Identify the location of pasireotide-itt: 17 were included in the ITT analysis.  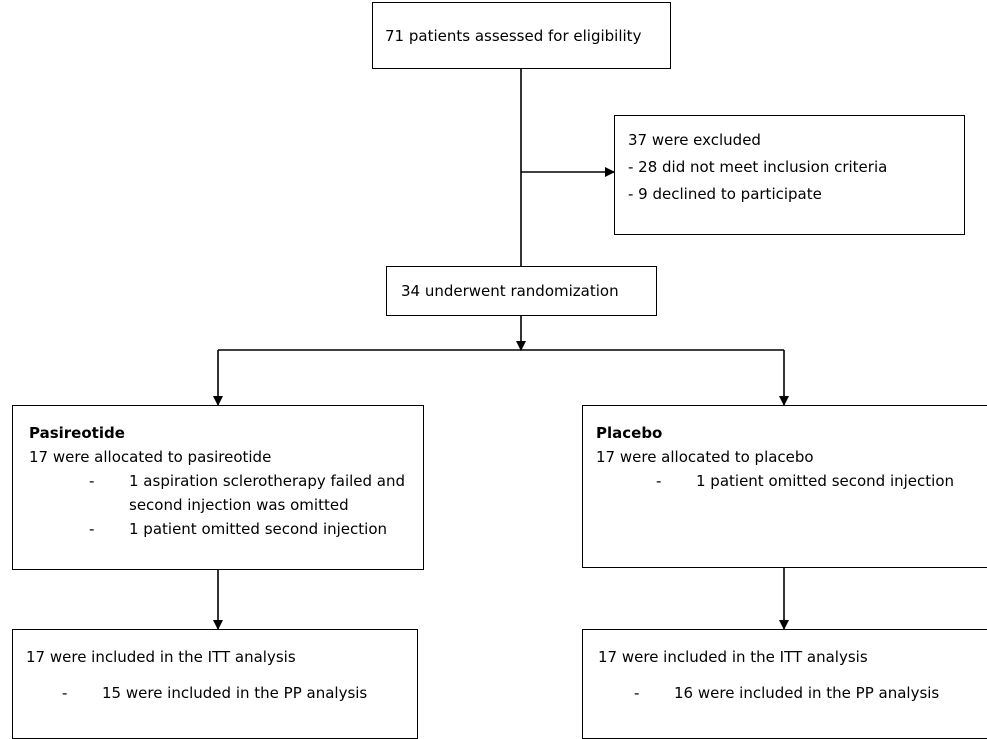
(161, 657).